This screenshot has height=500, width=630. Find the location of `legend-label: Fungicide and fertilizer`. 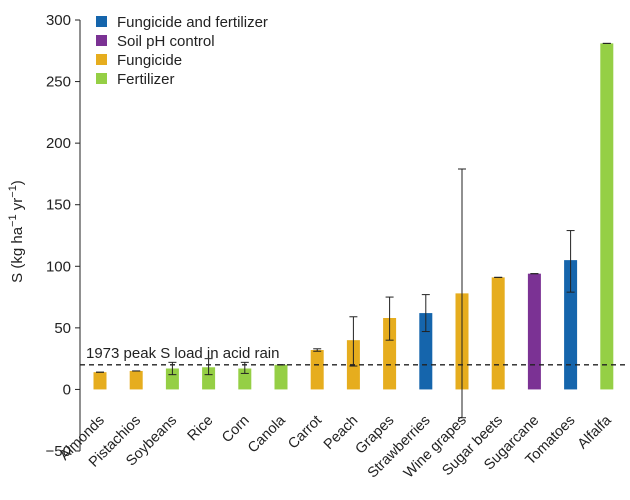

legend-label: Fungicide and fertilizer is located at coordinates (192, 22).